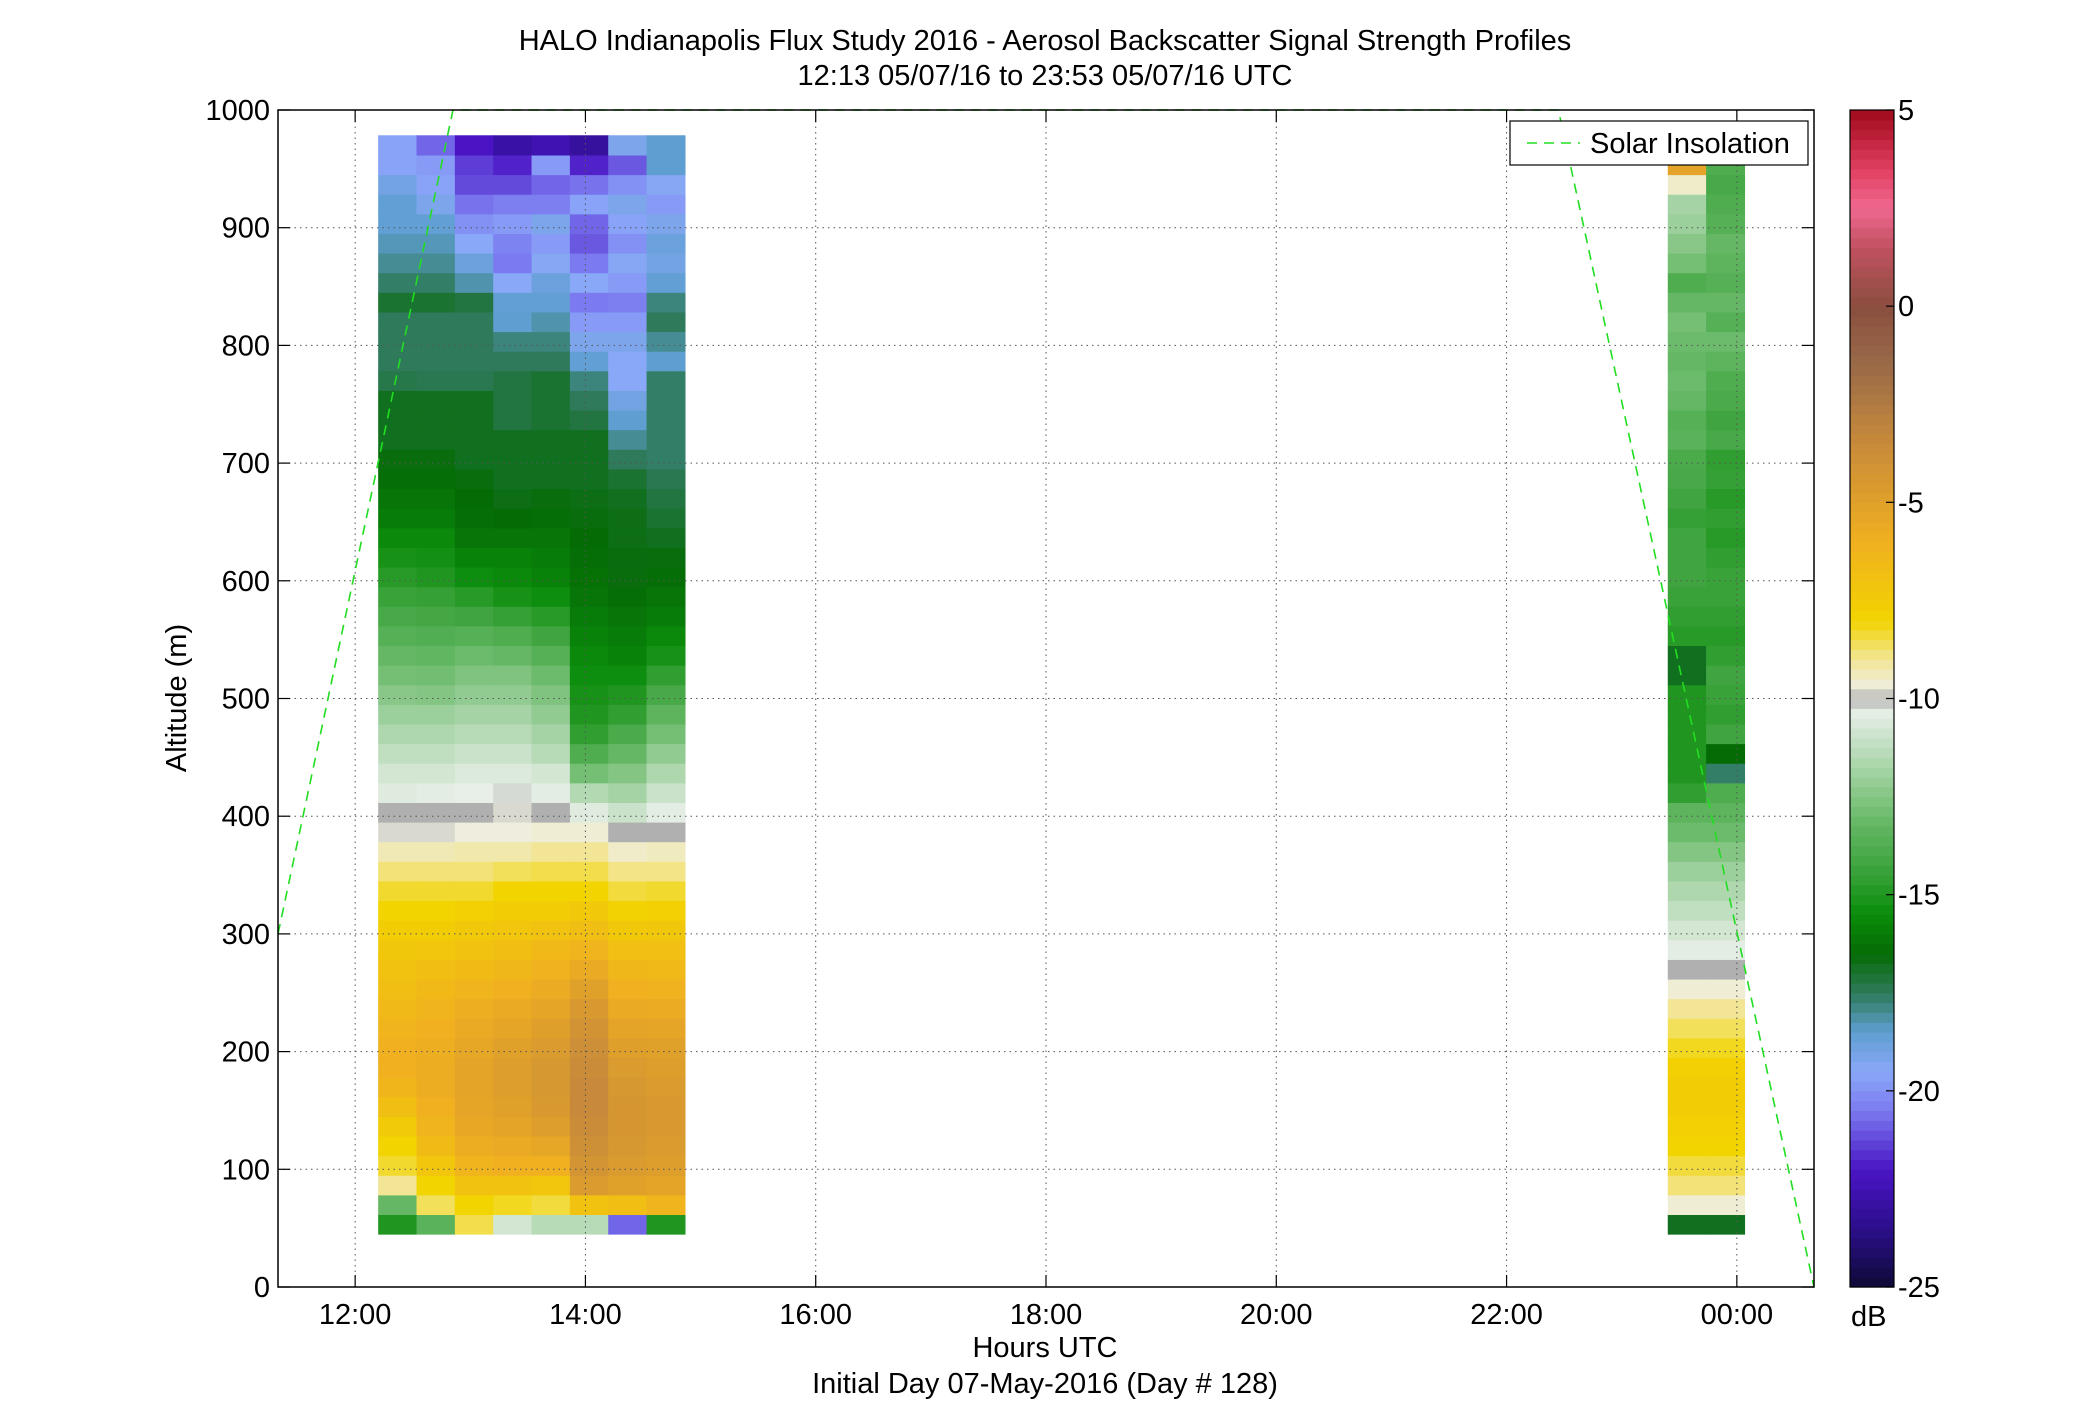 The image size is (2098, 1425). I want to click on x-tick-label: 12:00, so click(355, 1315).